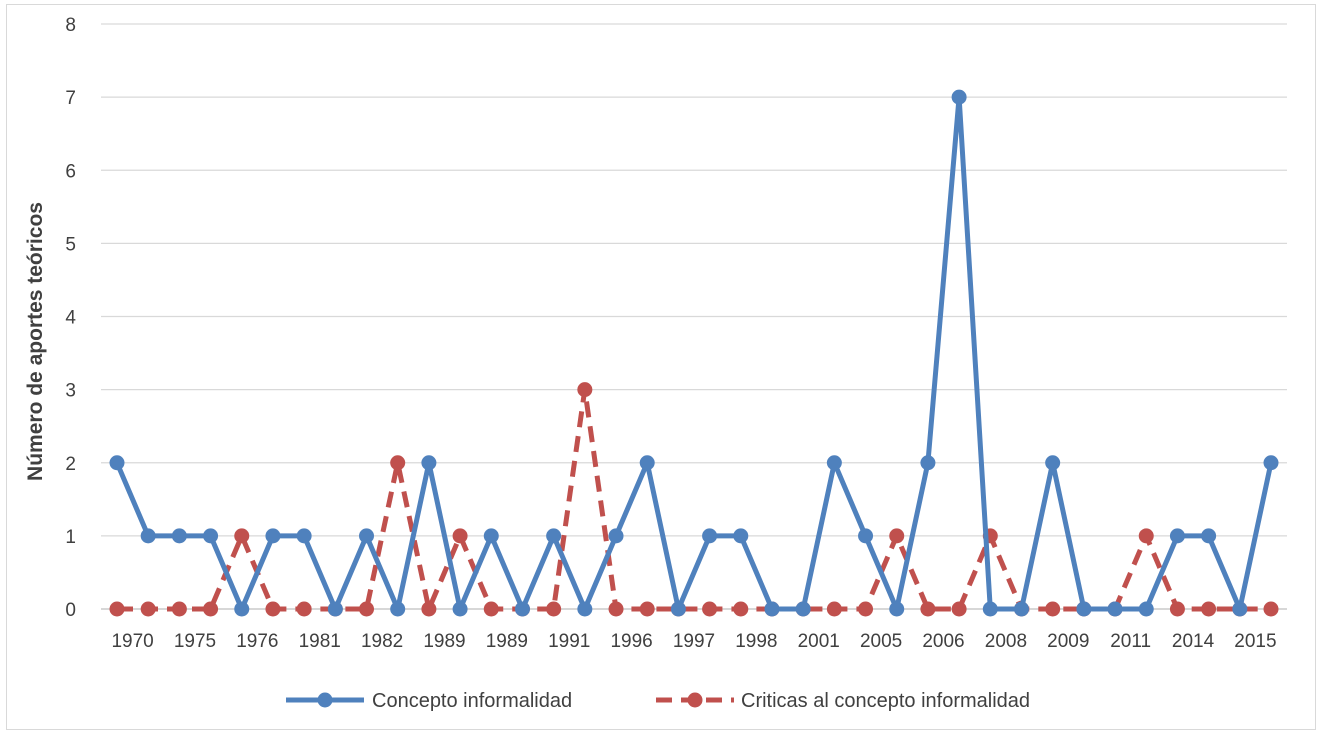  What do you see at coordinates (1006, 641) in the screenshot?
I see `x-tick-label: 2008` at bounding box center [1006, 641].